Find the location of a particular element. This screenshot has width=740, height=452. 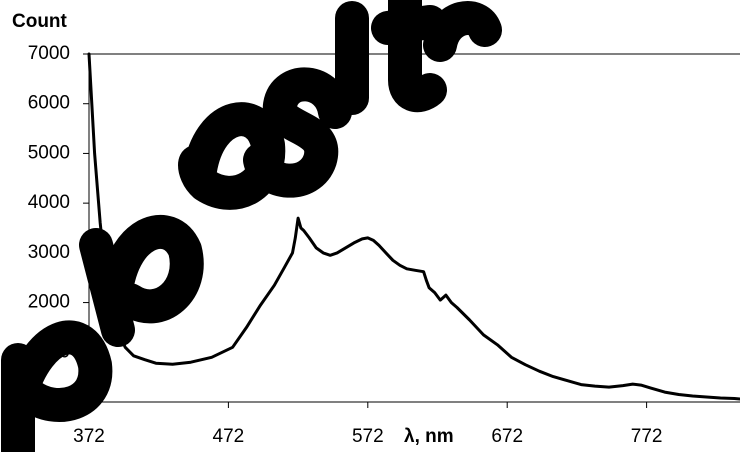

y-tick-label: 5000 is located at coordinates (49, 152).